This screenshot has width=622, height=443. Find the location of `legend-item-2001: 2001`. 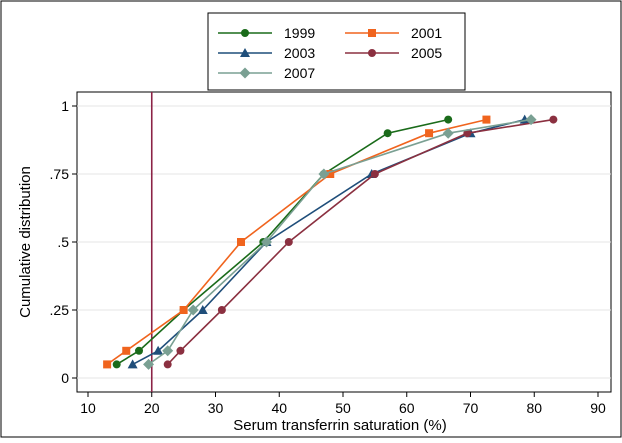

legend-item-2001: 2001 is located at coordinates (393, 33).